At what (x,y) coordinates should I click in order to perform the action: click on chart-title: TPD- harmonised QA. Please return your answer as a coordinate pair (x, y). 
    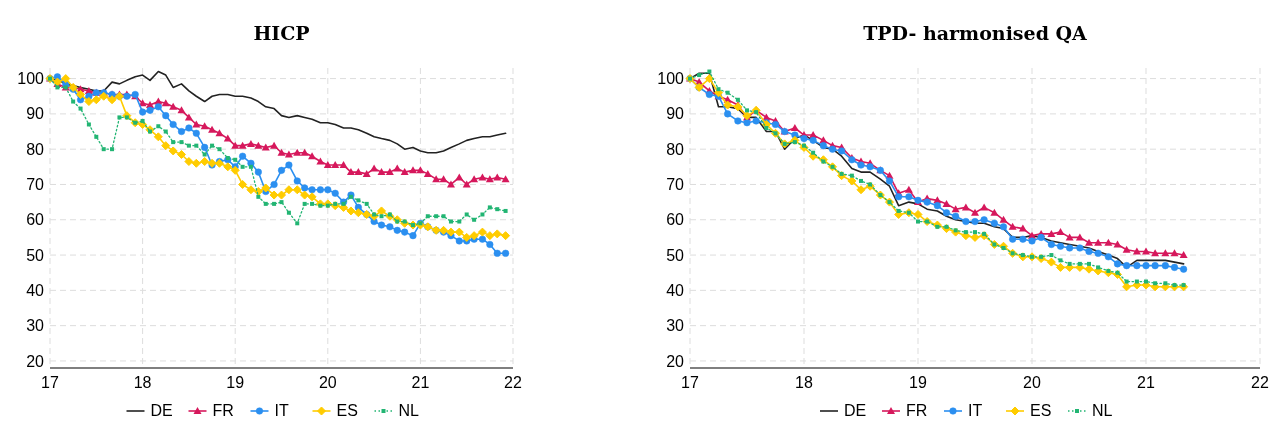
    Looking at the image, I should click on (975, 33).